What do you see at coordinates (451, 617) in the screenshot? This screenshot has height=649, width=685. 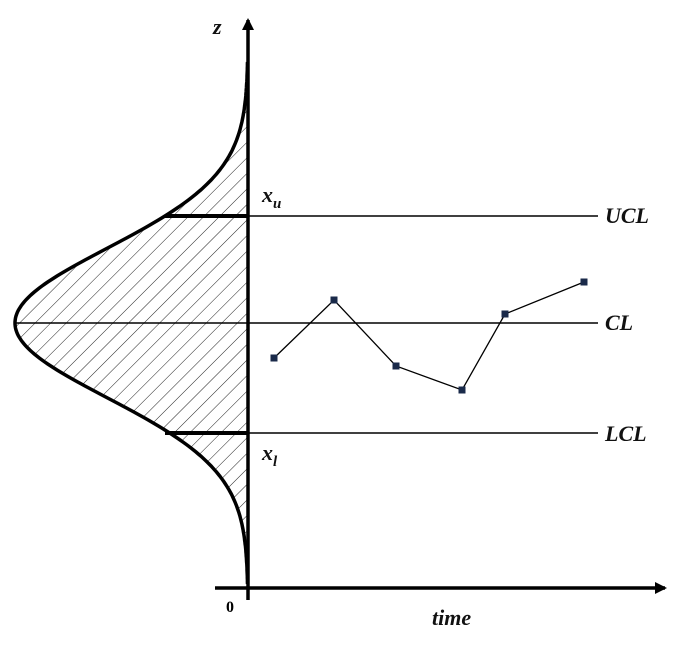 I see `time-label: time` at bounding box center [451, 617].